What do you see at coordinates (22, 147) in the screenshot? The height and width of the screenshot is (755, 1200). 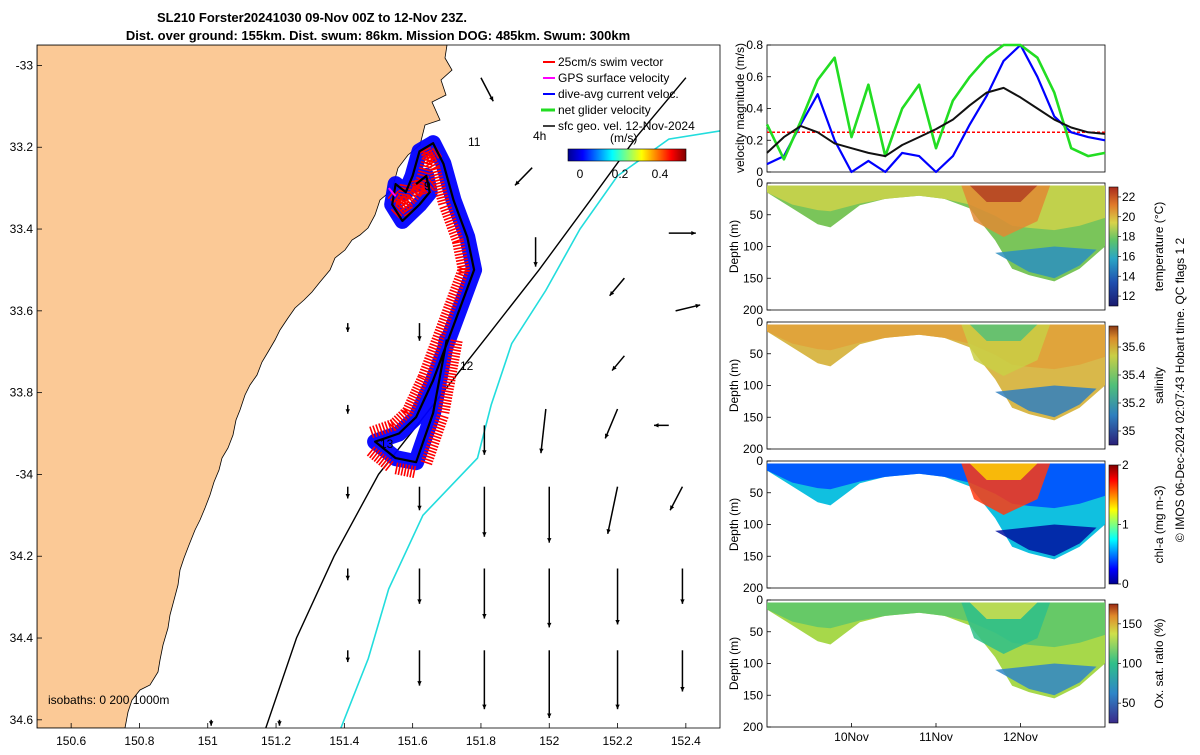 I see `map-y-tick-label: 33.2` at bounding box center [22, 147].